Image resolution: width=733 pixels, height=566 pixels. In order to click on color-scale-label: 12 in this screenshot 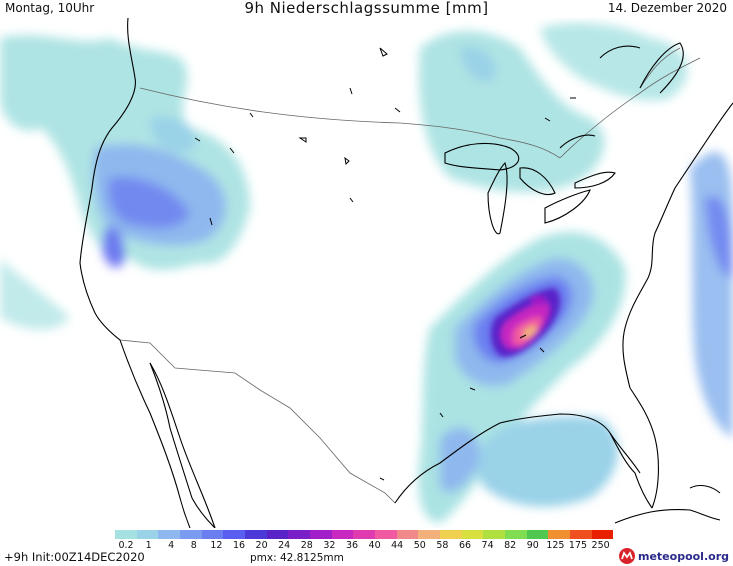, I will do `click(216, 545)`.